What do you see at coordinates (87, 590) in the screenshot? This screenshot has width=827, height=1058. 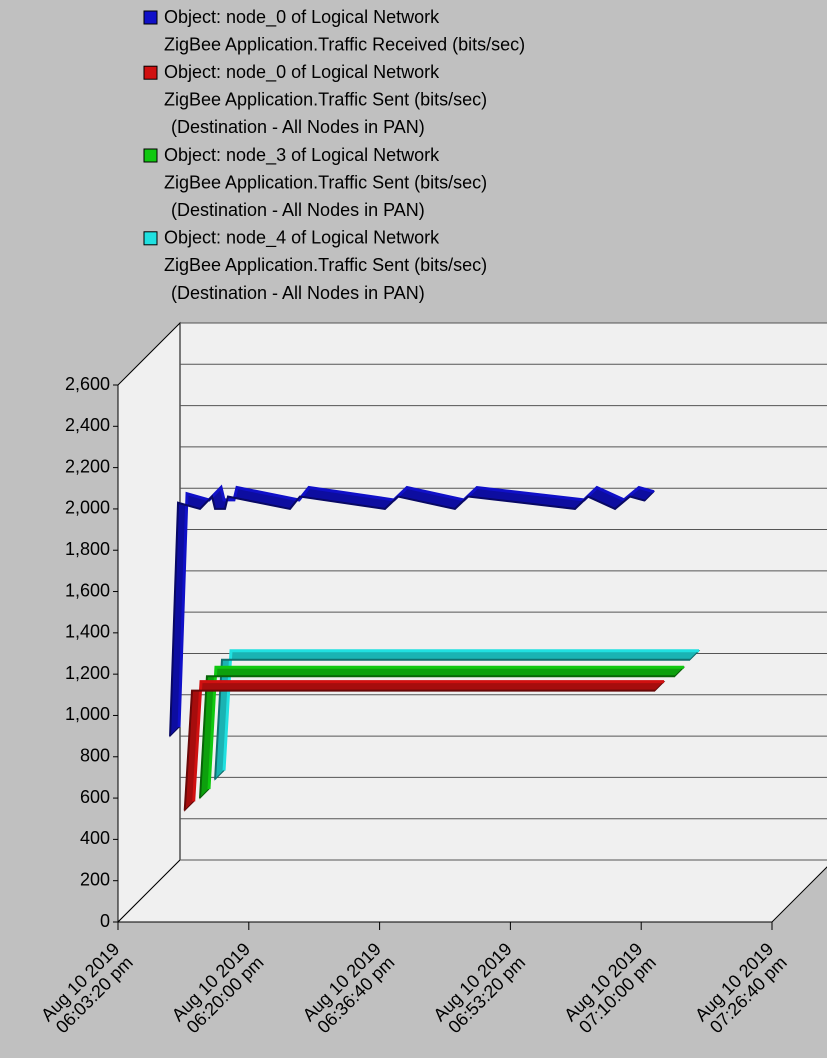 I see `y-tick-label: 1,600` at bounding box center [87, 590].